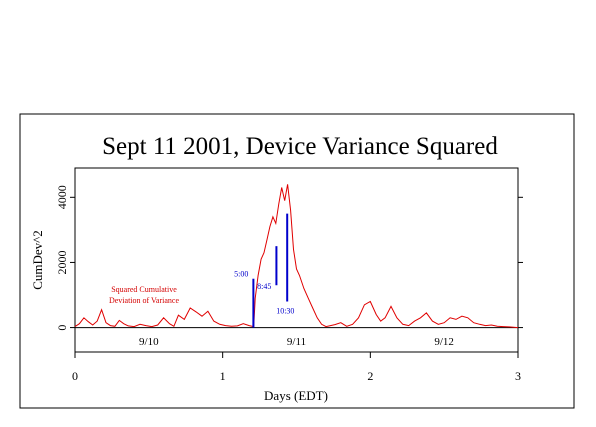 The image size is (596, 427). What do you see at coordinates (62, 328) in the screenshot?
I see `y-tick-label: 0` at bounding box center [62, 328].